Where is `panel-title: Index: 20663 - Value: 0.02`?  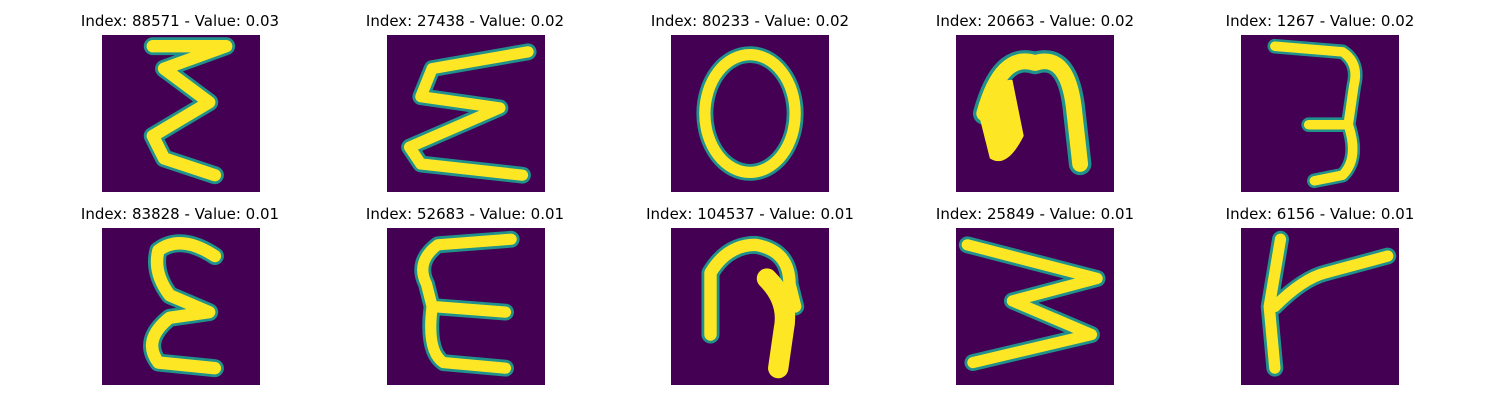
panel-title: Index: 20663 - Value: 0.02 is located at coordinates (1035, 21).